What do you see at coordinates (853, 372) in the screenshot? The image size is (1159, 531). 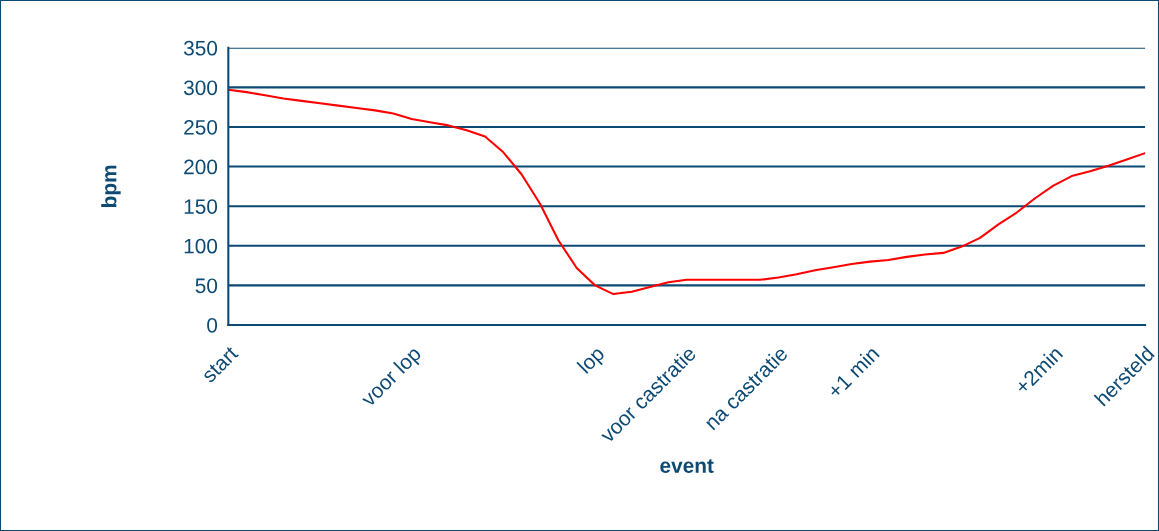 I see `x-tick-label: +1 min` at bounding box center [853, 372].